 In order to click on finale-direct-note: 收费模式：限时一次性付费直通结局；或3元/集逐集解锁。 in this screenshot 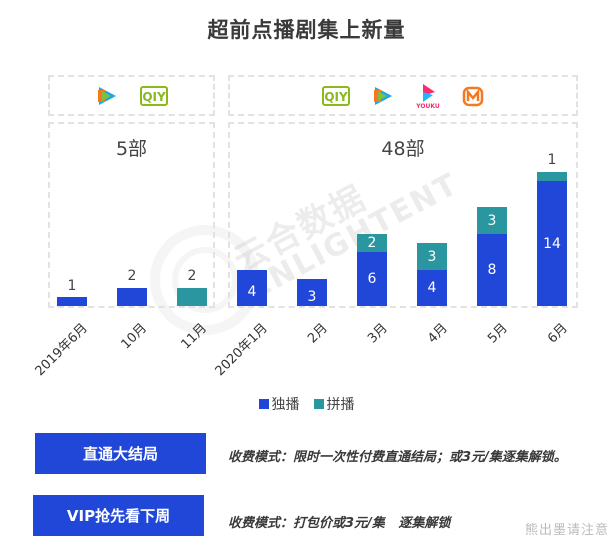, I will do `click(397, 457)`.